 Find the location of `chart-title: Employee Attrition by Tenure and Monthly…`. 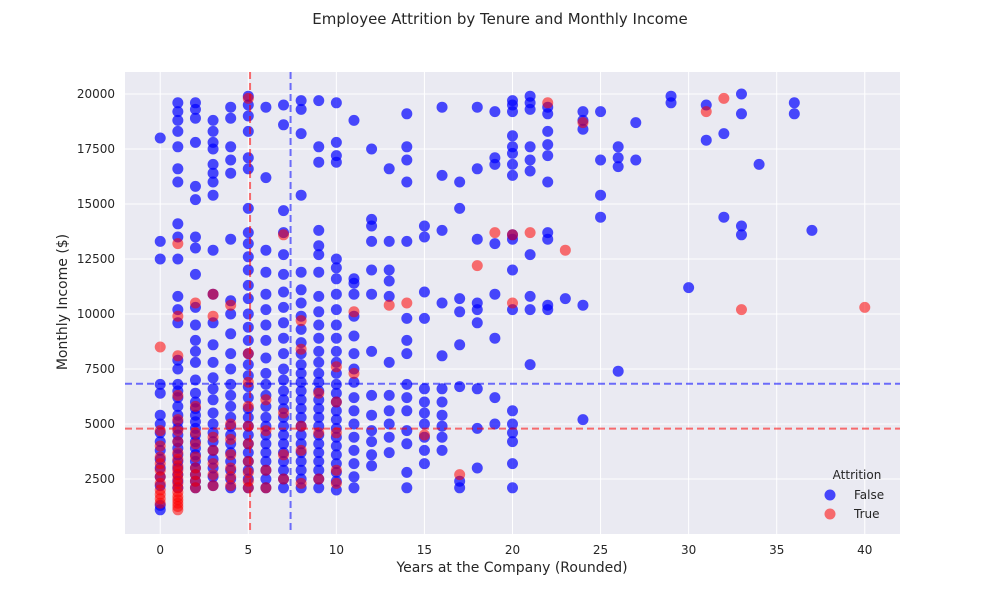

chart-title: Employee Attrition by Tenure and Monthly… is located at coordinates (500, 19).